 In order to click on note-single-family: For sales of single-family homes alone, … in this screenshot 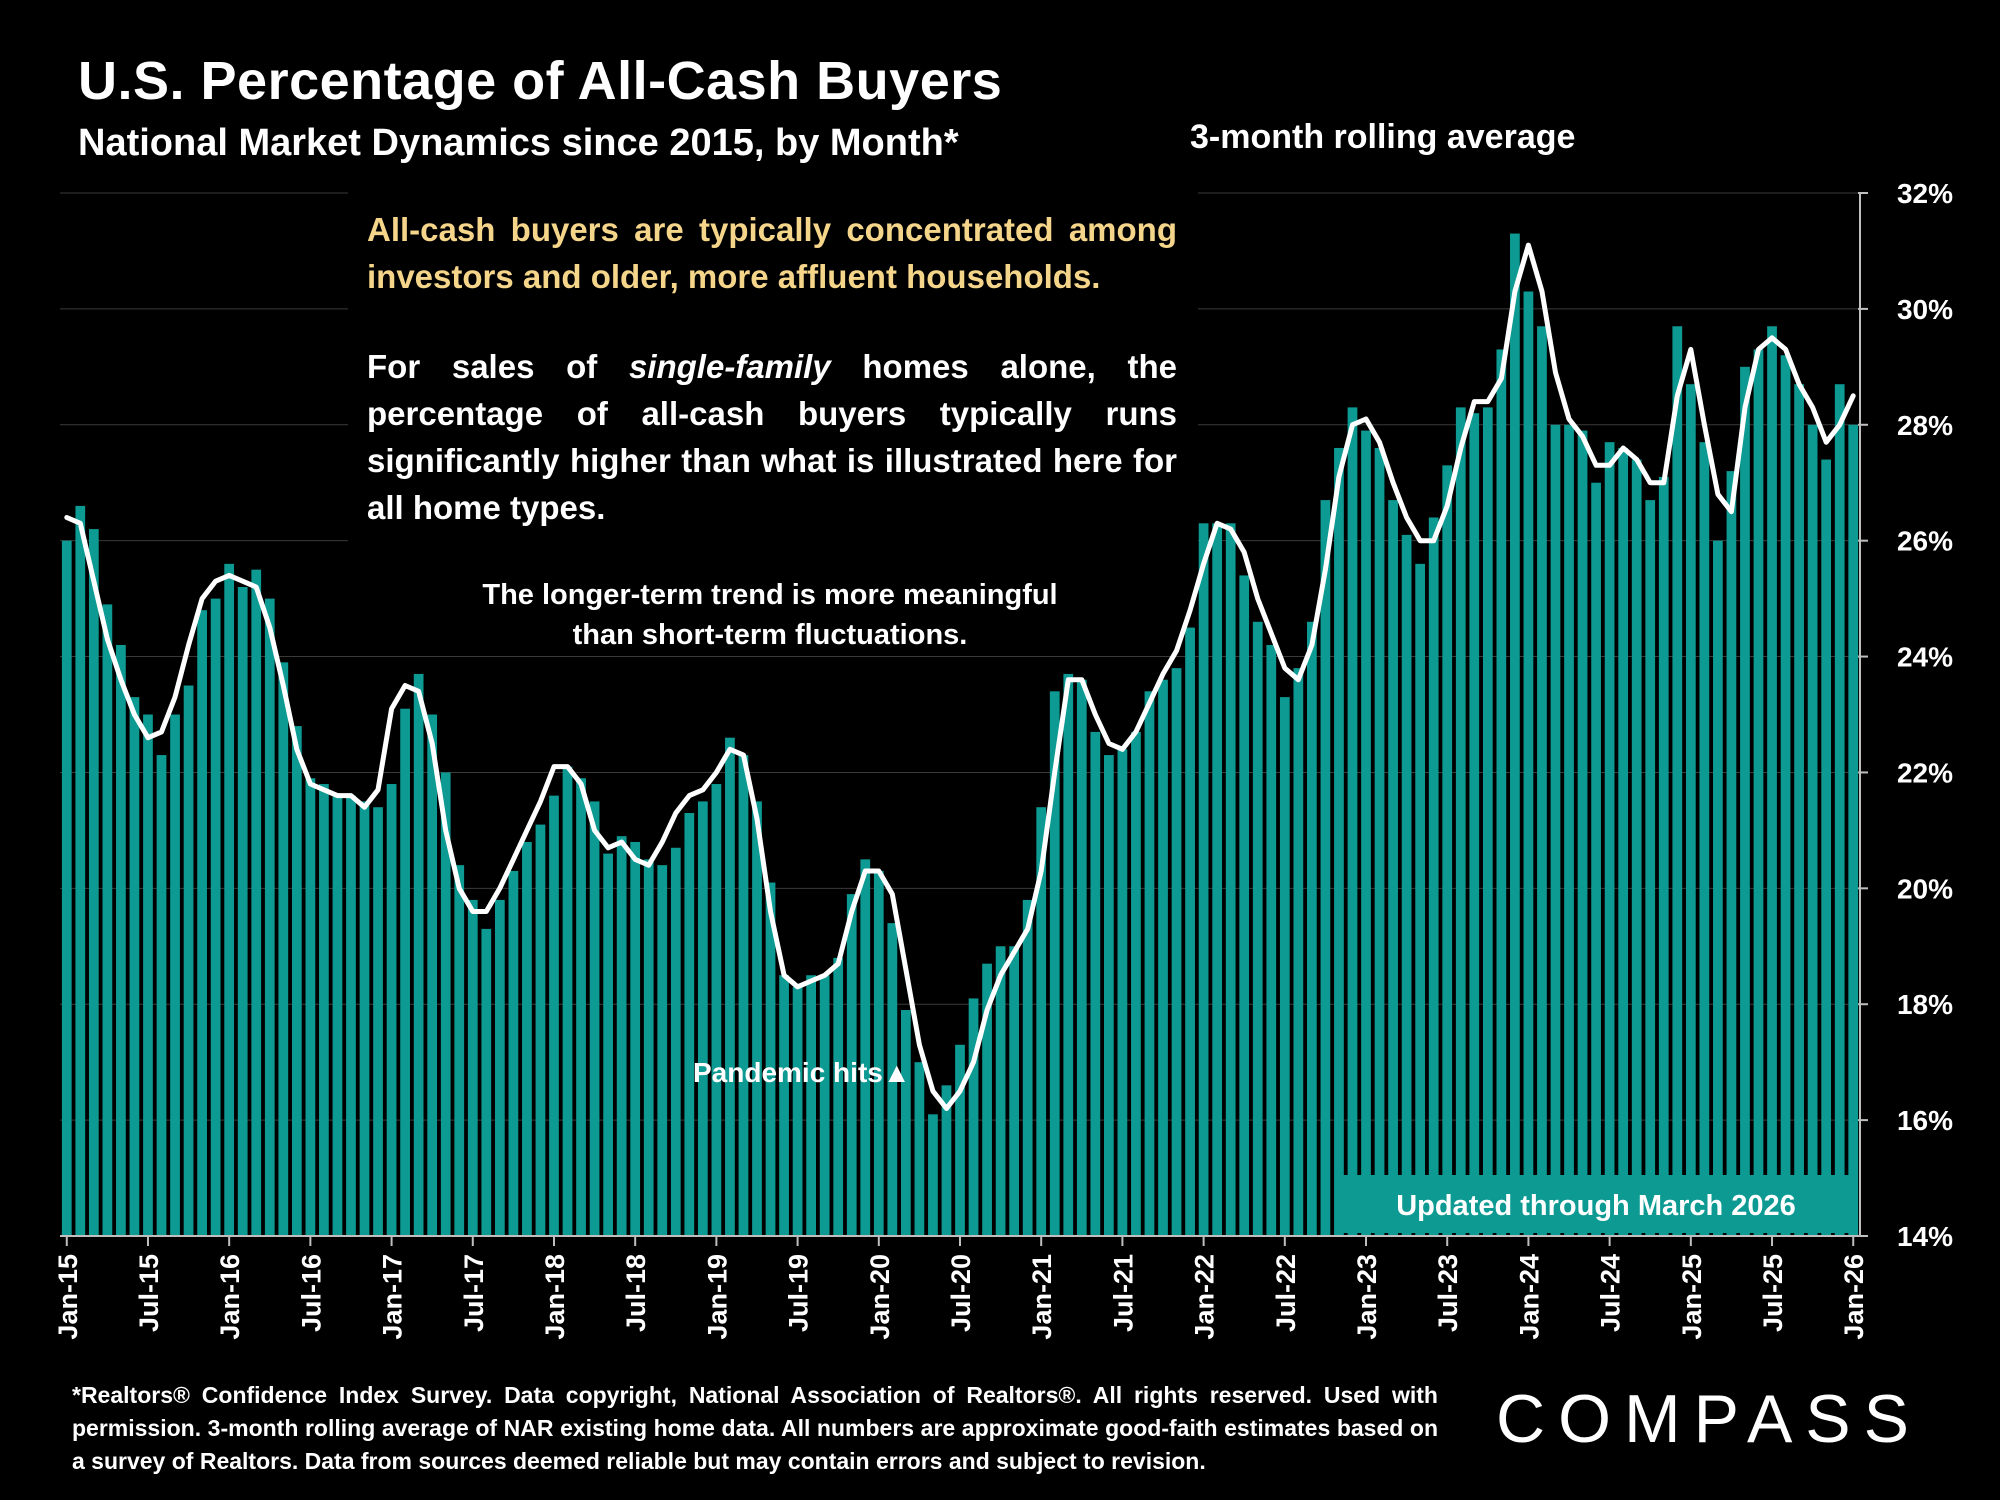, I will do `click(772, 437)`.